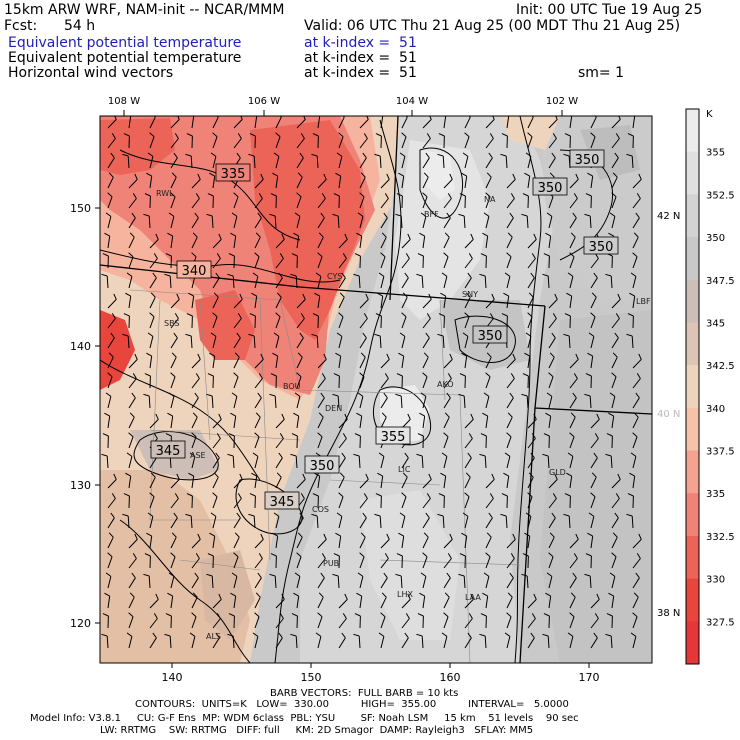 Image resolution: width=740 pixels, height=740 pixels. I want to click on field-2-name: Equivalent potential temperature, so click(125, 58).